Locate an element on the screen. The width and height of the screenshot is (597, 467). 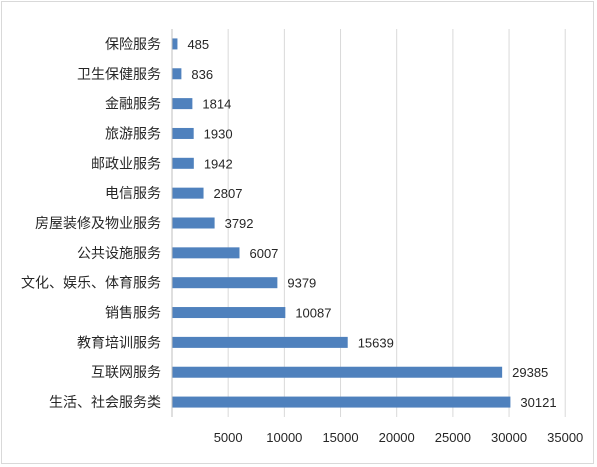
data-label: 2807 is located at coordinates (228, 193).